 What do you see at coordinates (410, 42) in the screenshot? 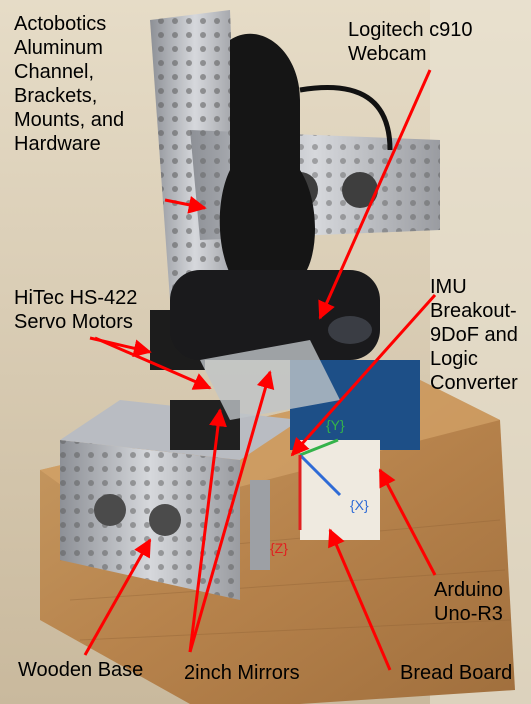
I see `label-webcam: Logitech c910 Webcam` at bounding box center [410, 42].